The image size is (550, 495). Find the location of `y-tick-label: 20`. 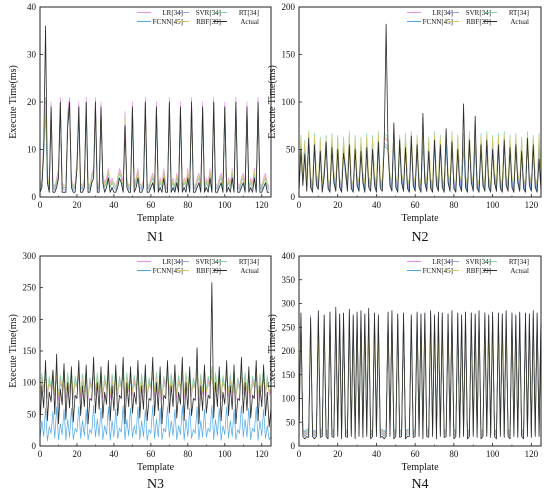

y-tick-label: 20 is located at coordinates (32, 102).